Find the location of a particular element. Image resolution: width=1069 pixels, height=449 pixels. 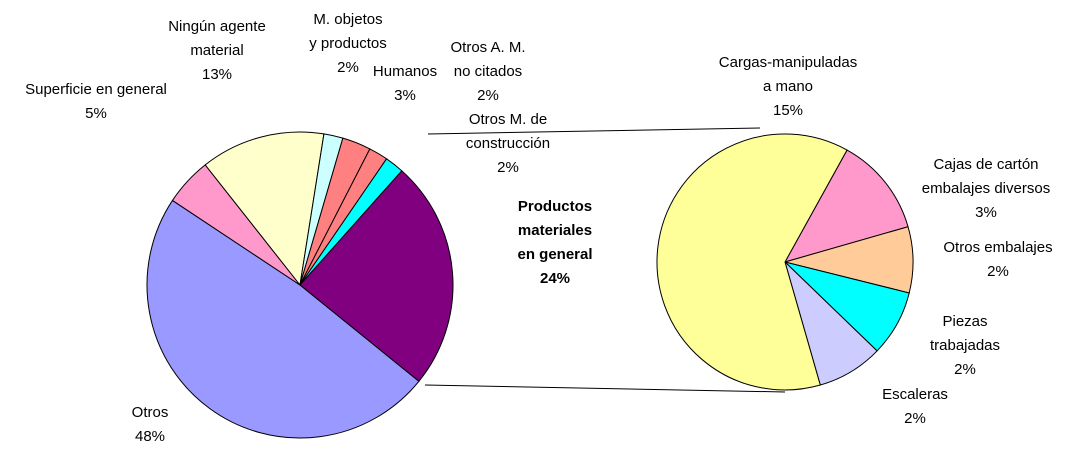

slice-value: 24% is located at coordinates (555, 278).